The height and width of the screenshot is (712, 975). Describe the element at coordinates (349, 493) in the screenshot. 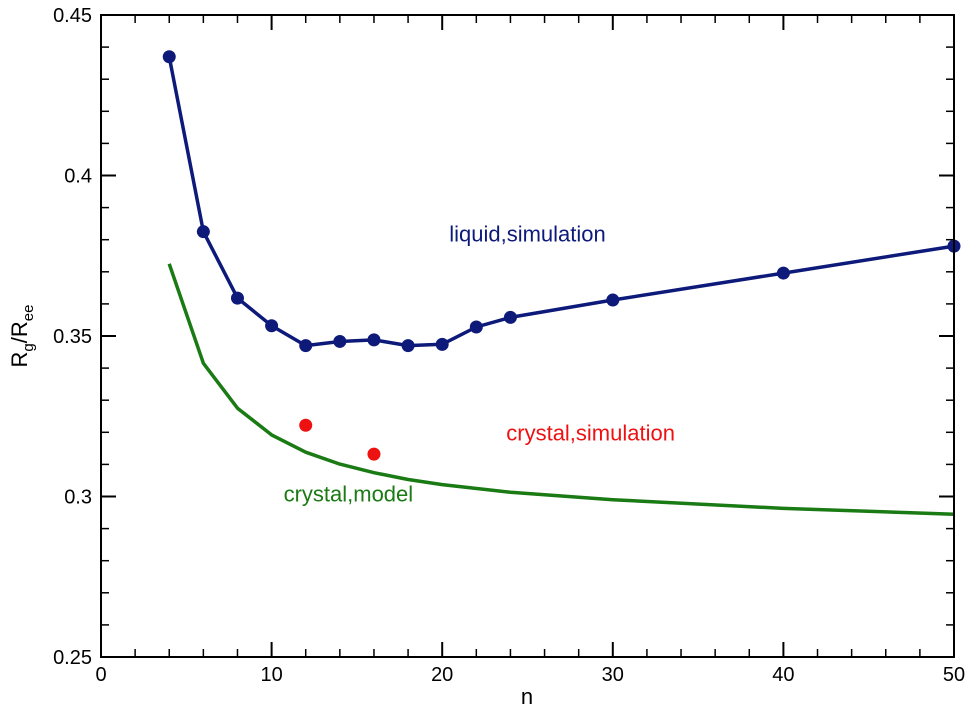

I see `annotation-crystal-model: crystal,model` at that location.